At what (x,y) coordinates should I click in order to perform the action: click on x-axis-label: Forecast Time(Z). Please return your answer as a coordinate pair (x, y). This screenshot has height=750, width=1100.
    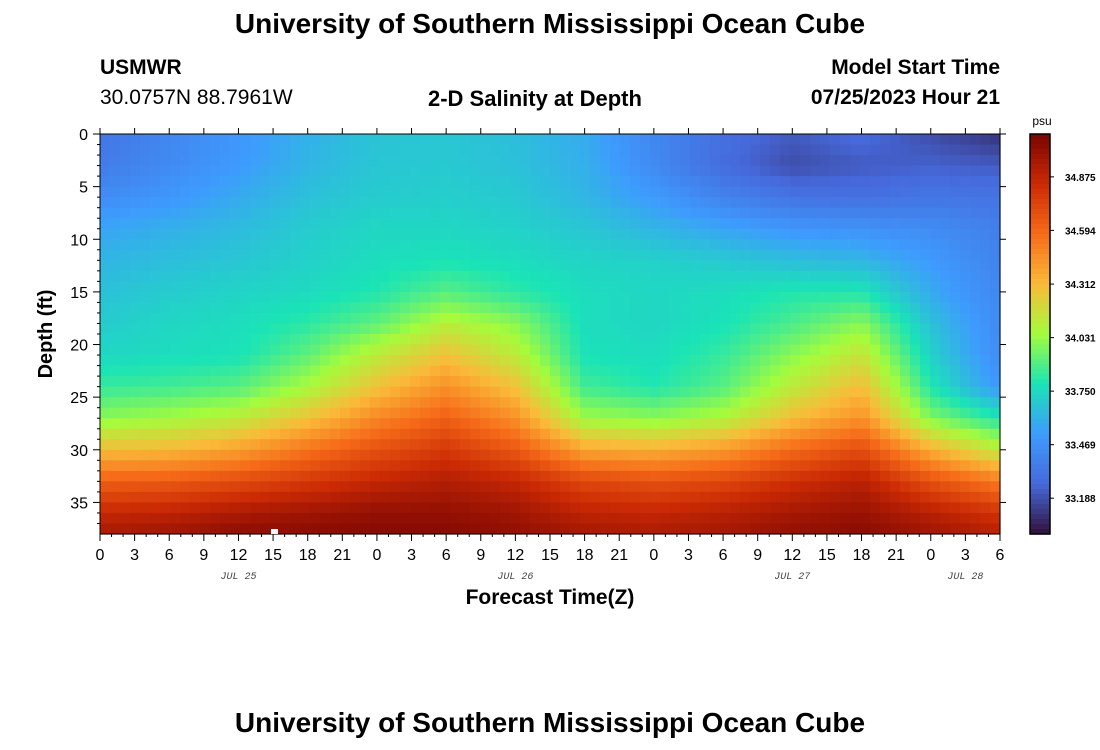
    Looking at the image, I should click on (550, 597).